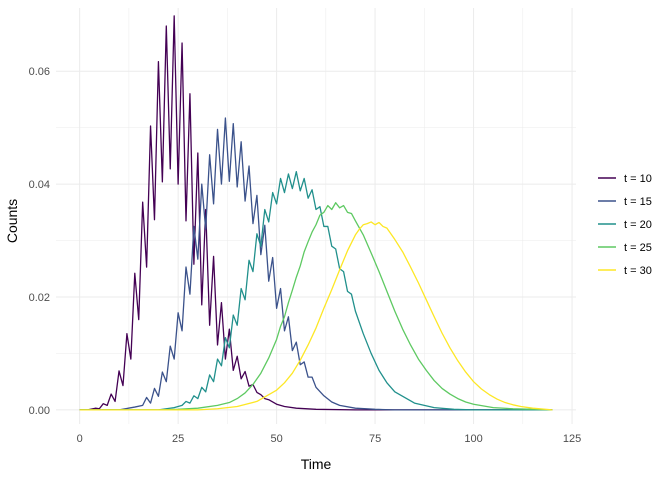 This screenshot has width=672, height=480. I want to click on legend-item: t = 25, so click(625, 248).